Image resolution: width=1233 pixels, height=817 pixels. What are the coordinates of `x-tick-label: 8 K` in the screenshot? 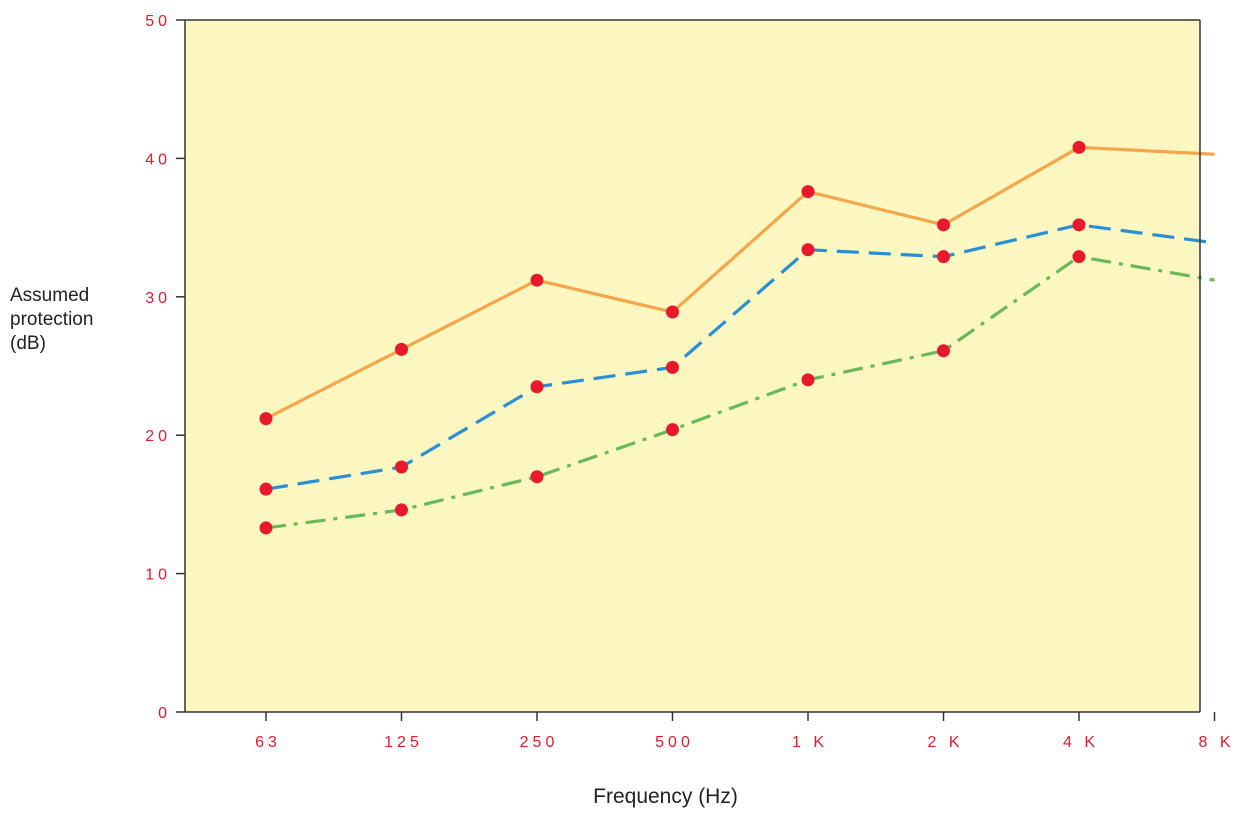 It's located at (1215, 742).